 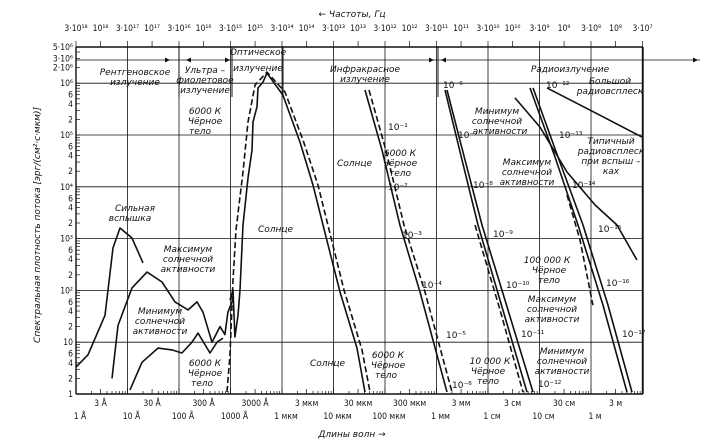 What do you see at coordinates (172, 325) in the screenshot?
I see `series-max-activity-xuv` at bounding box center [172, 325].